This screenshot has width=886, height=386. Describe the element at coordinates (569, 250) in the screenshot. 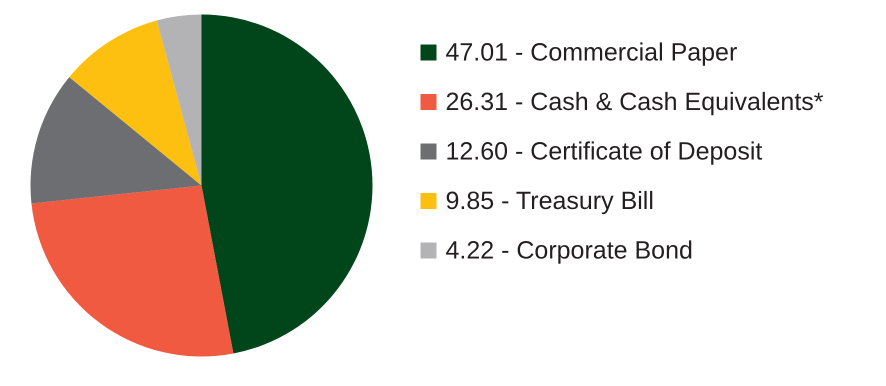

I see `legend-label: 4.22 - Corporate Bond` at that location.